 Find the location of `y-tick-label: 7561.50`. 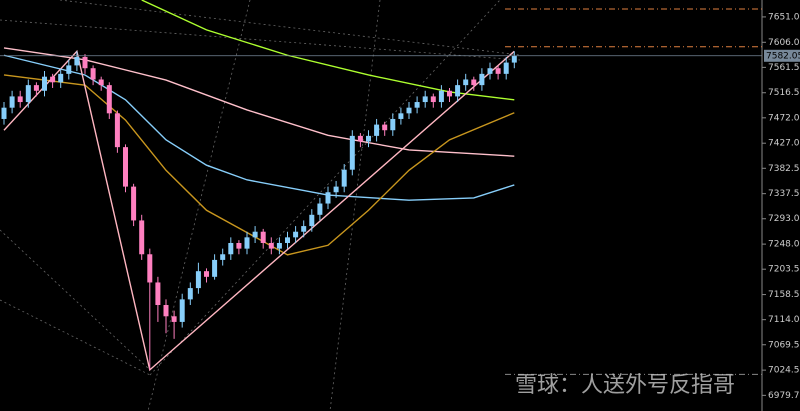

y-tick-label: 7561.50 is located at coordinates (784, 68).